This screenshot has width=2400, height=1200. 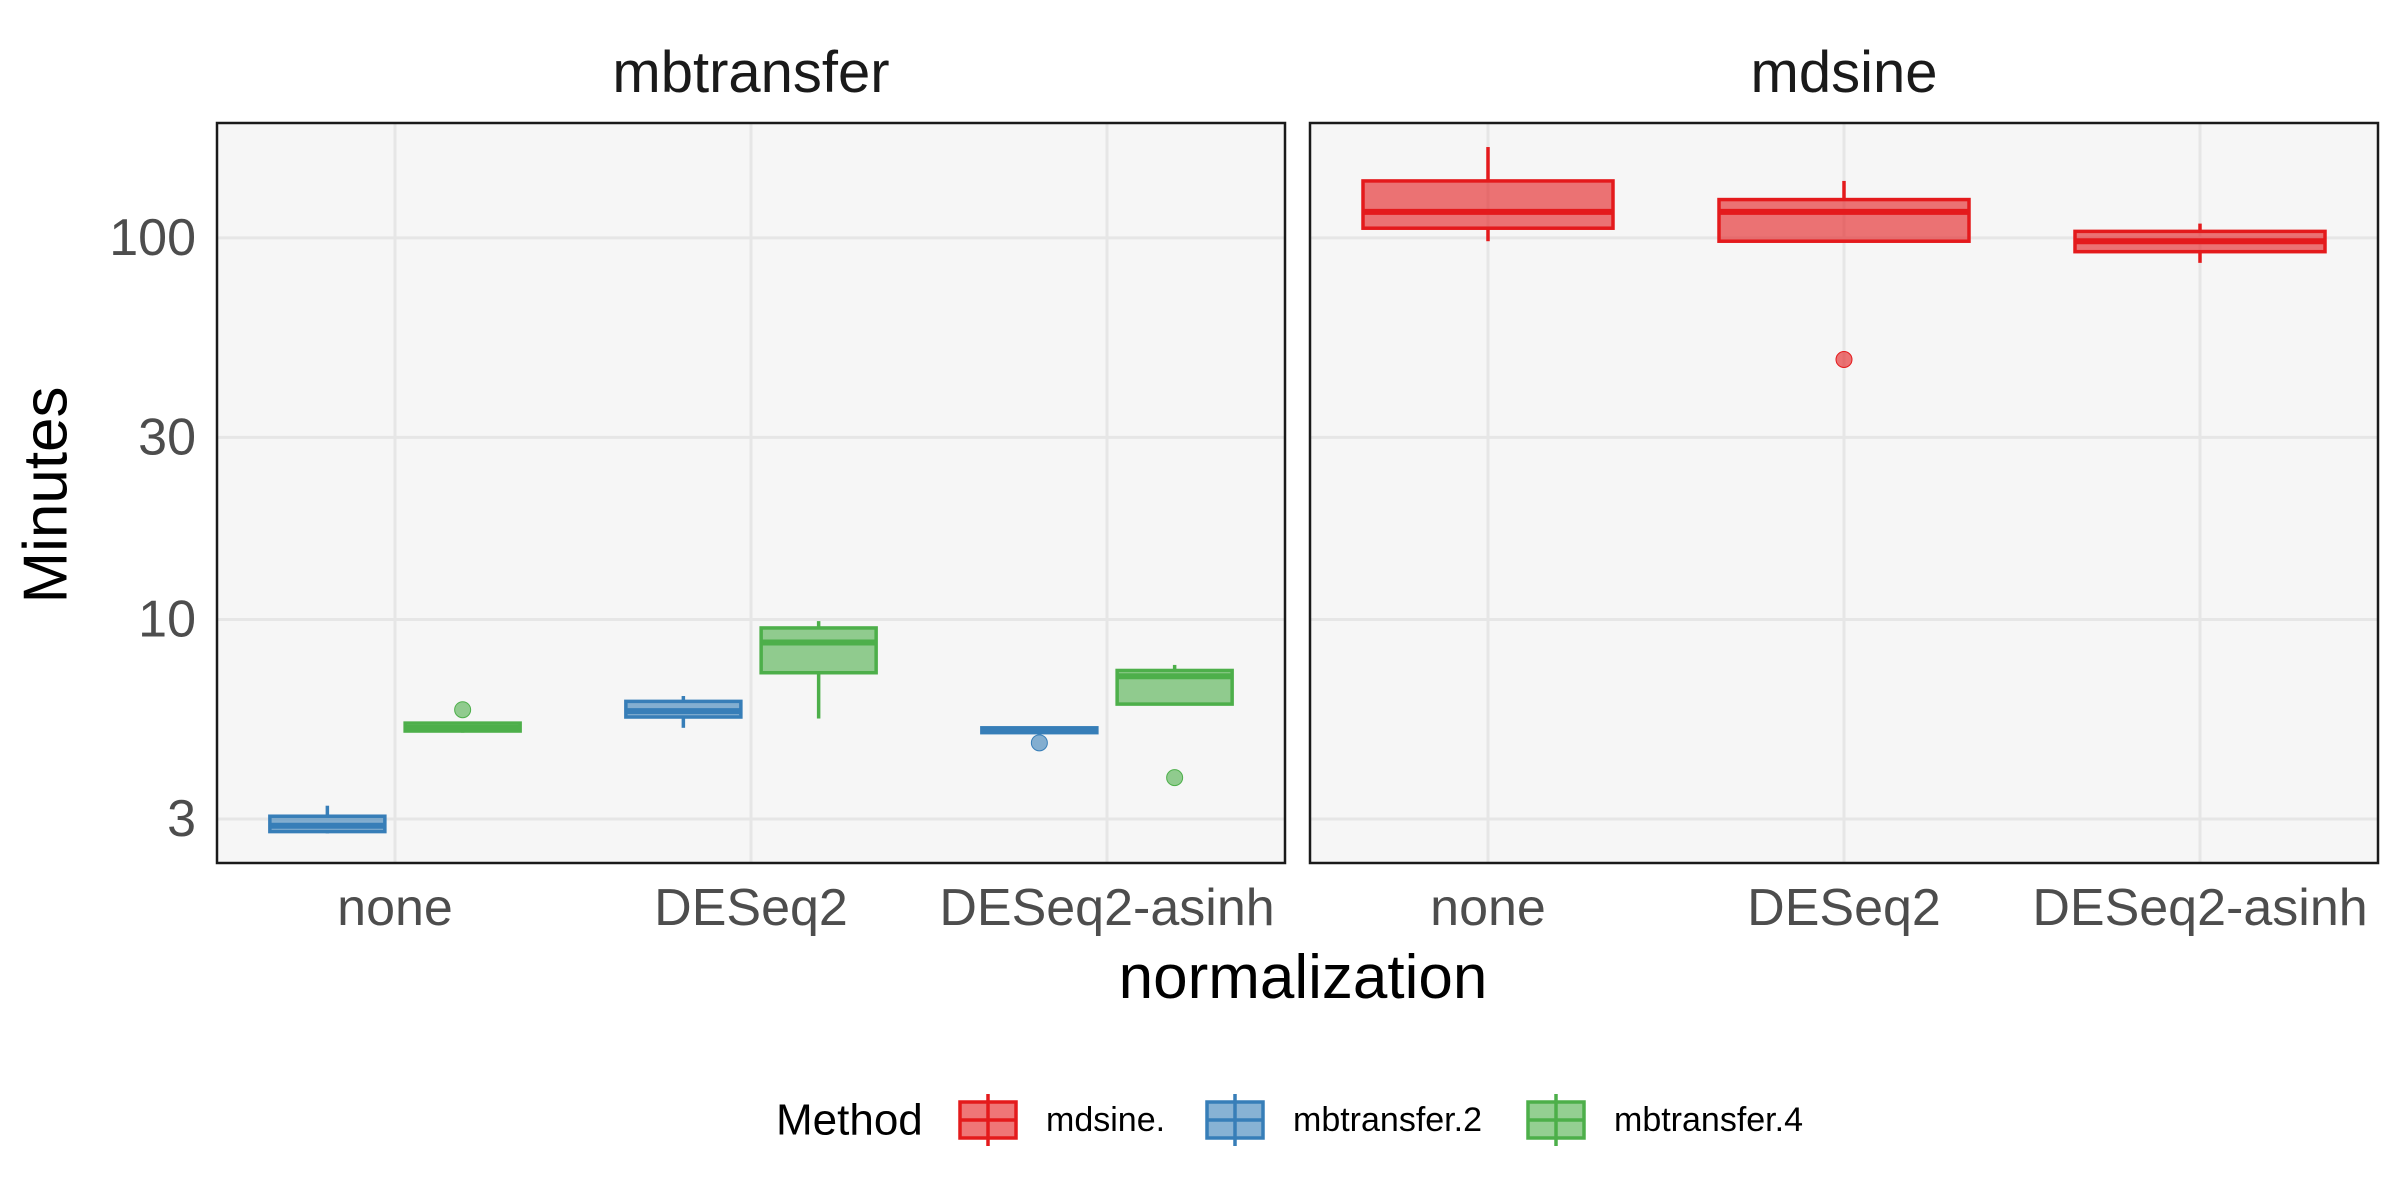 What do you see at coordinates (1708, 1120) in the screenshot?
I see `legend-label: mbtransfer.4` at bounding box center [1708, 1120].